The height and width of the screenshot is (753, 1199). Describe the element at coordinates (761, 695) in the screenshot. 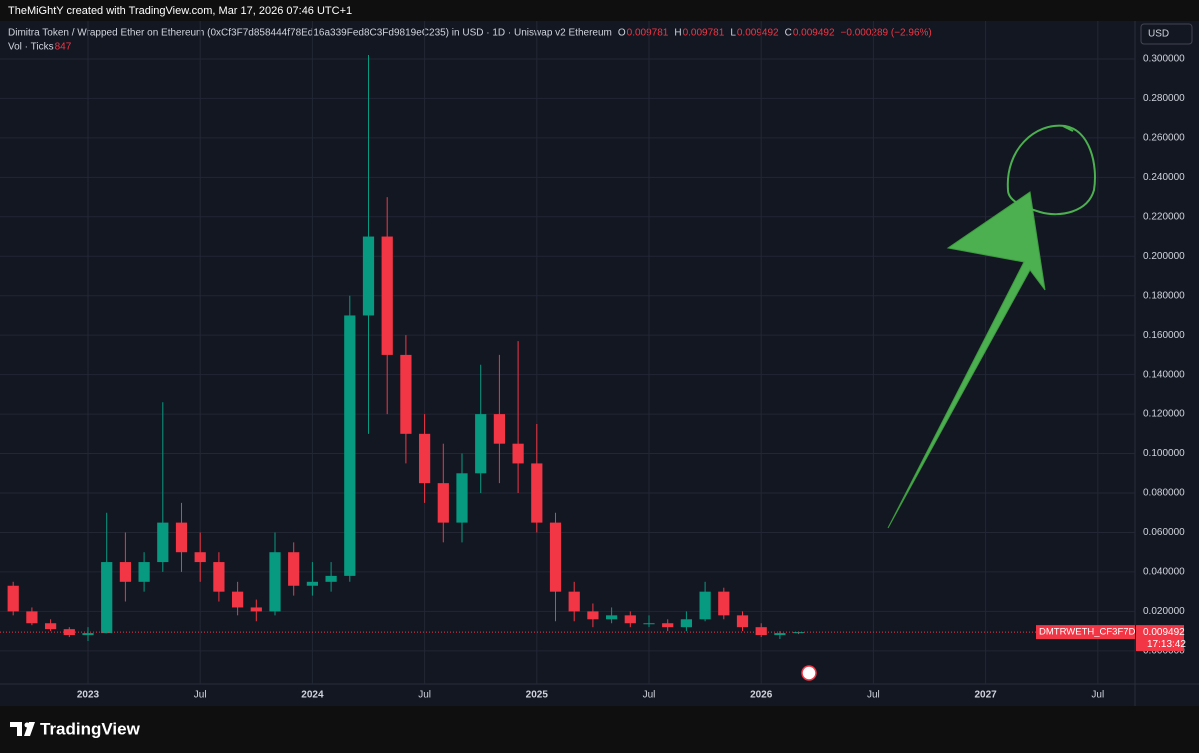

I see `x-tick-label: 2026` at that location.